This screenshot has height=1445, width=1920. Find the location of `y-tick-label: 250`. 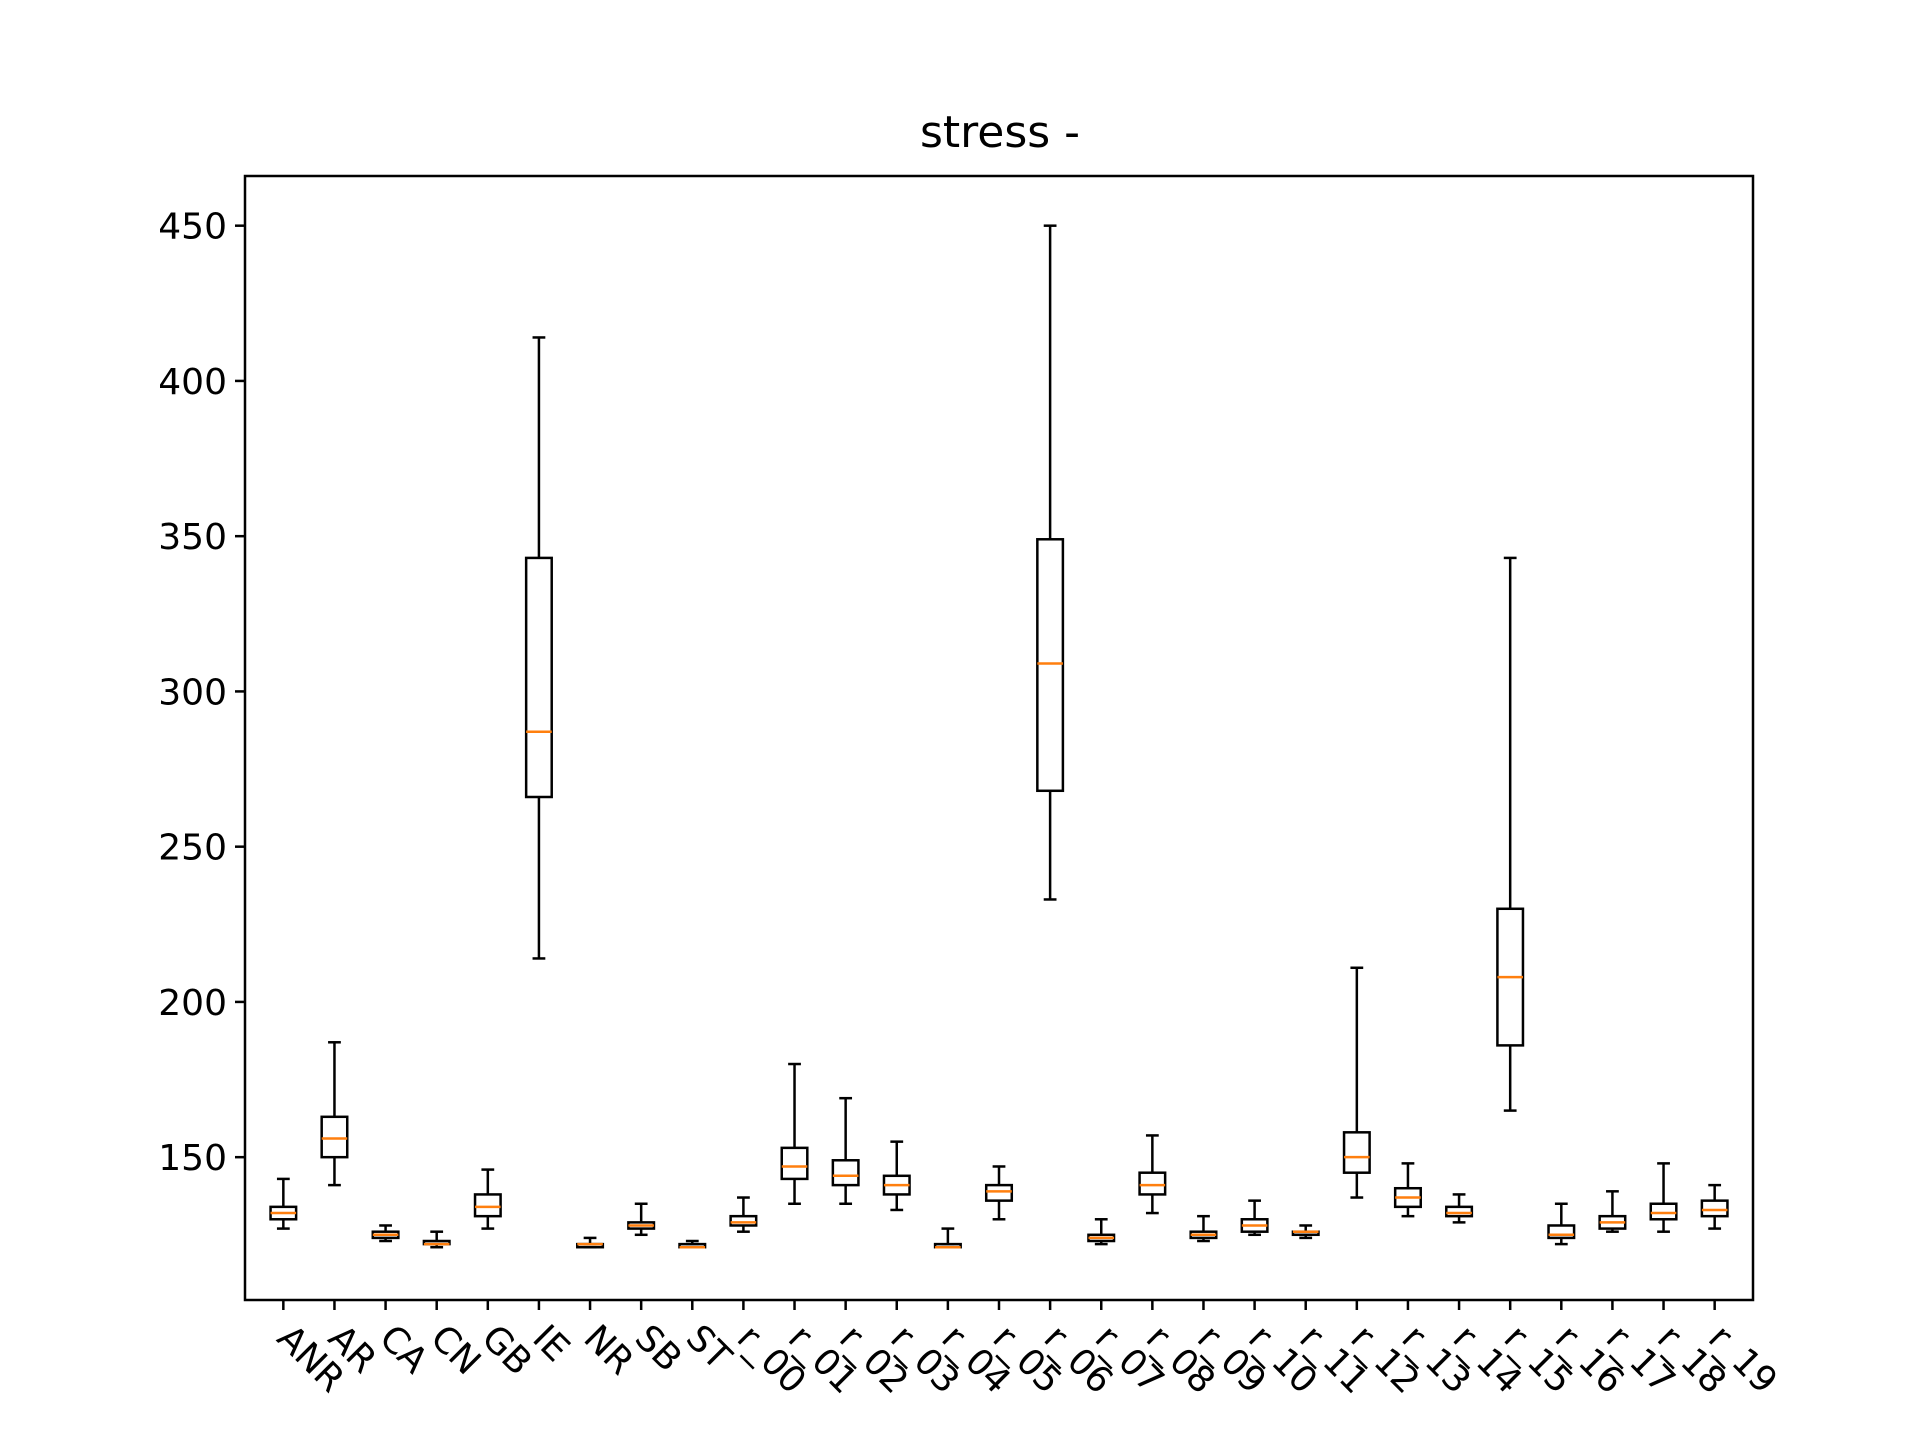

y-tick-label: 250 is located at coordinates (192, 848).